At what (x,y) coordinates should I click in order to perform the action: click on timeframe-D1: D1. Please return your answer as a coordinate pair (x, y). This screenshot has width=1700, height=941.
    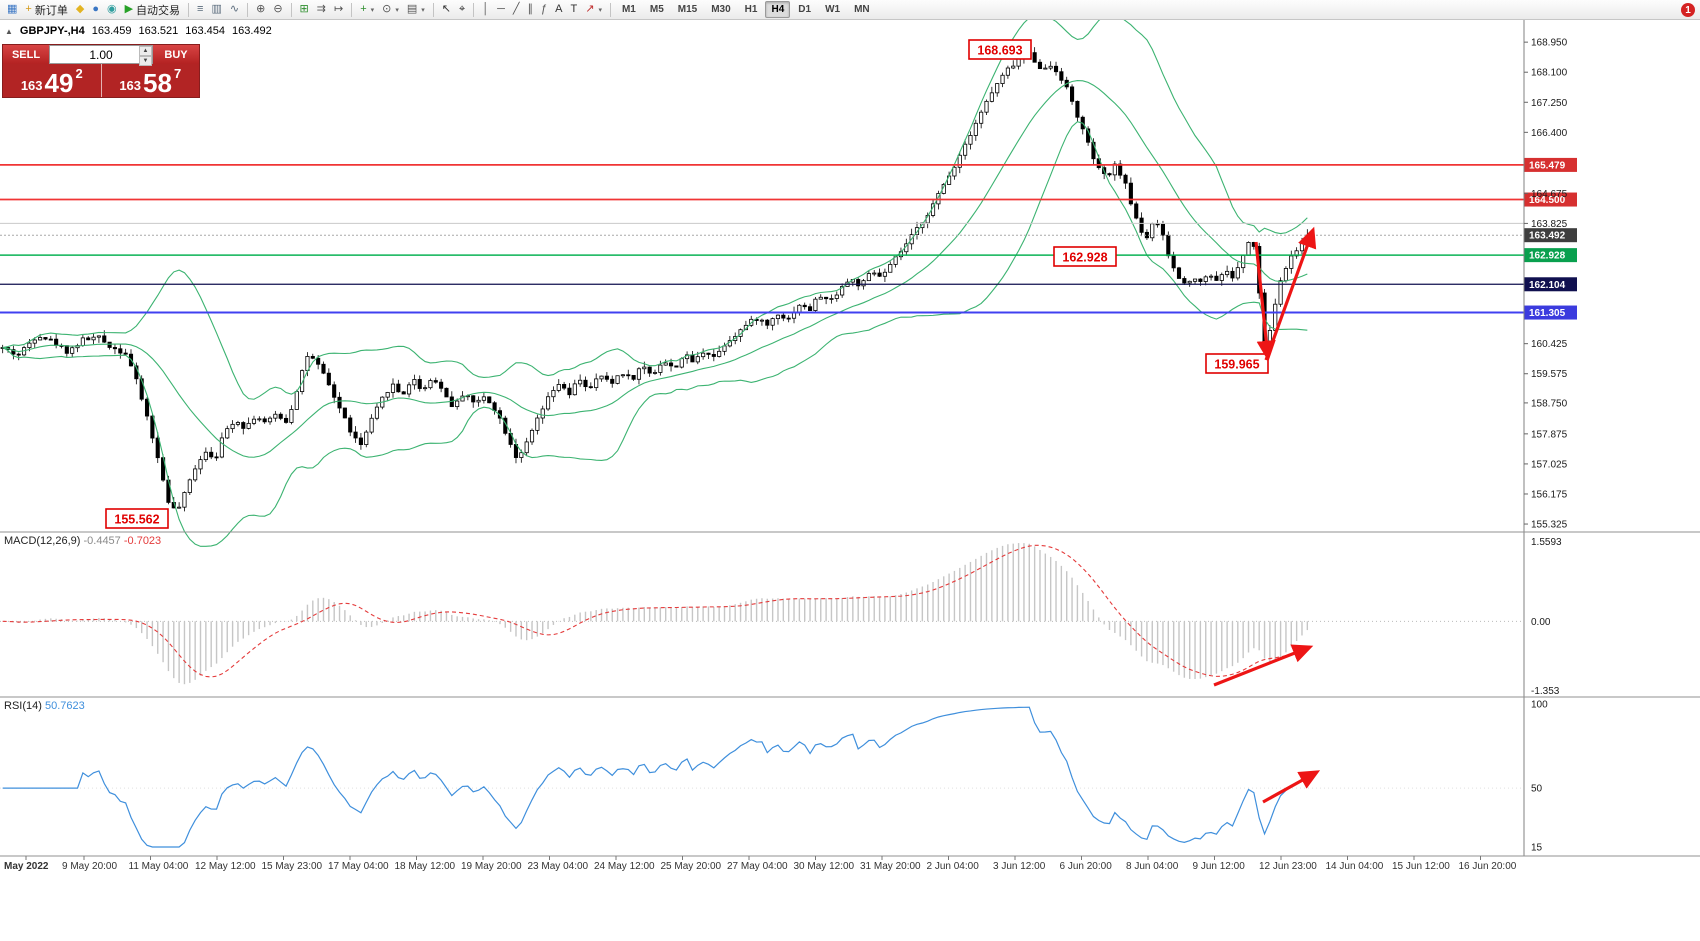
    Looking at the image, I should click on (805, 9).